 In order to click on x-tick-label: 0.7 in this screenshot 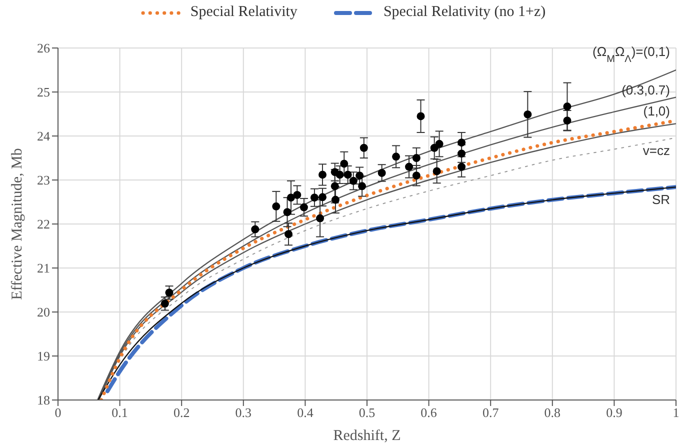, I will do `click(491, 412)`.